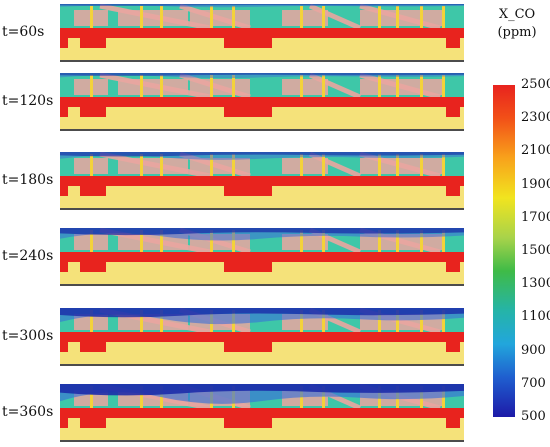 The image size is (550, 447). What do you see at coordinates (535, 84) in the screenshot?
I see `colorbar-tick-label: 2500` at bounding box center [535, 84].